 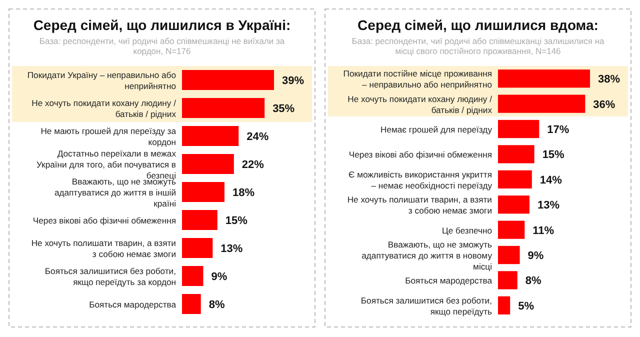 I want to click on data-label: 5%, so click(x=526, y=306).